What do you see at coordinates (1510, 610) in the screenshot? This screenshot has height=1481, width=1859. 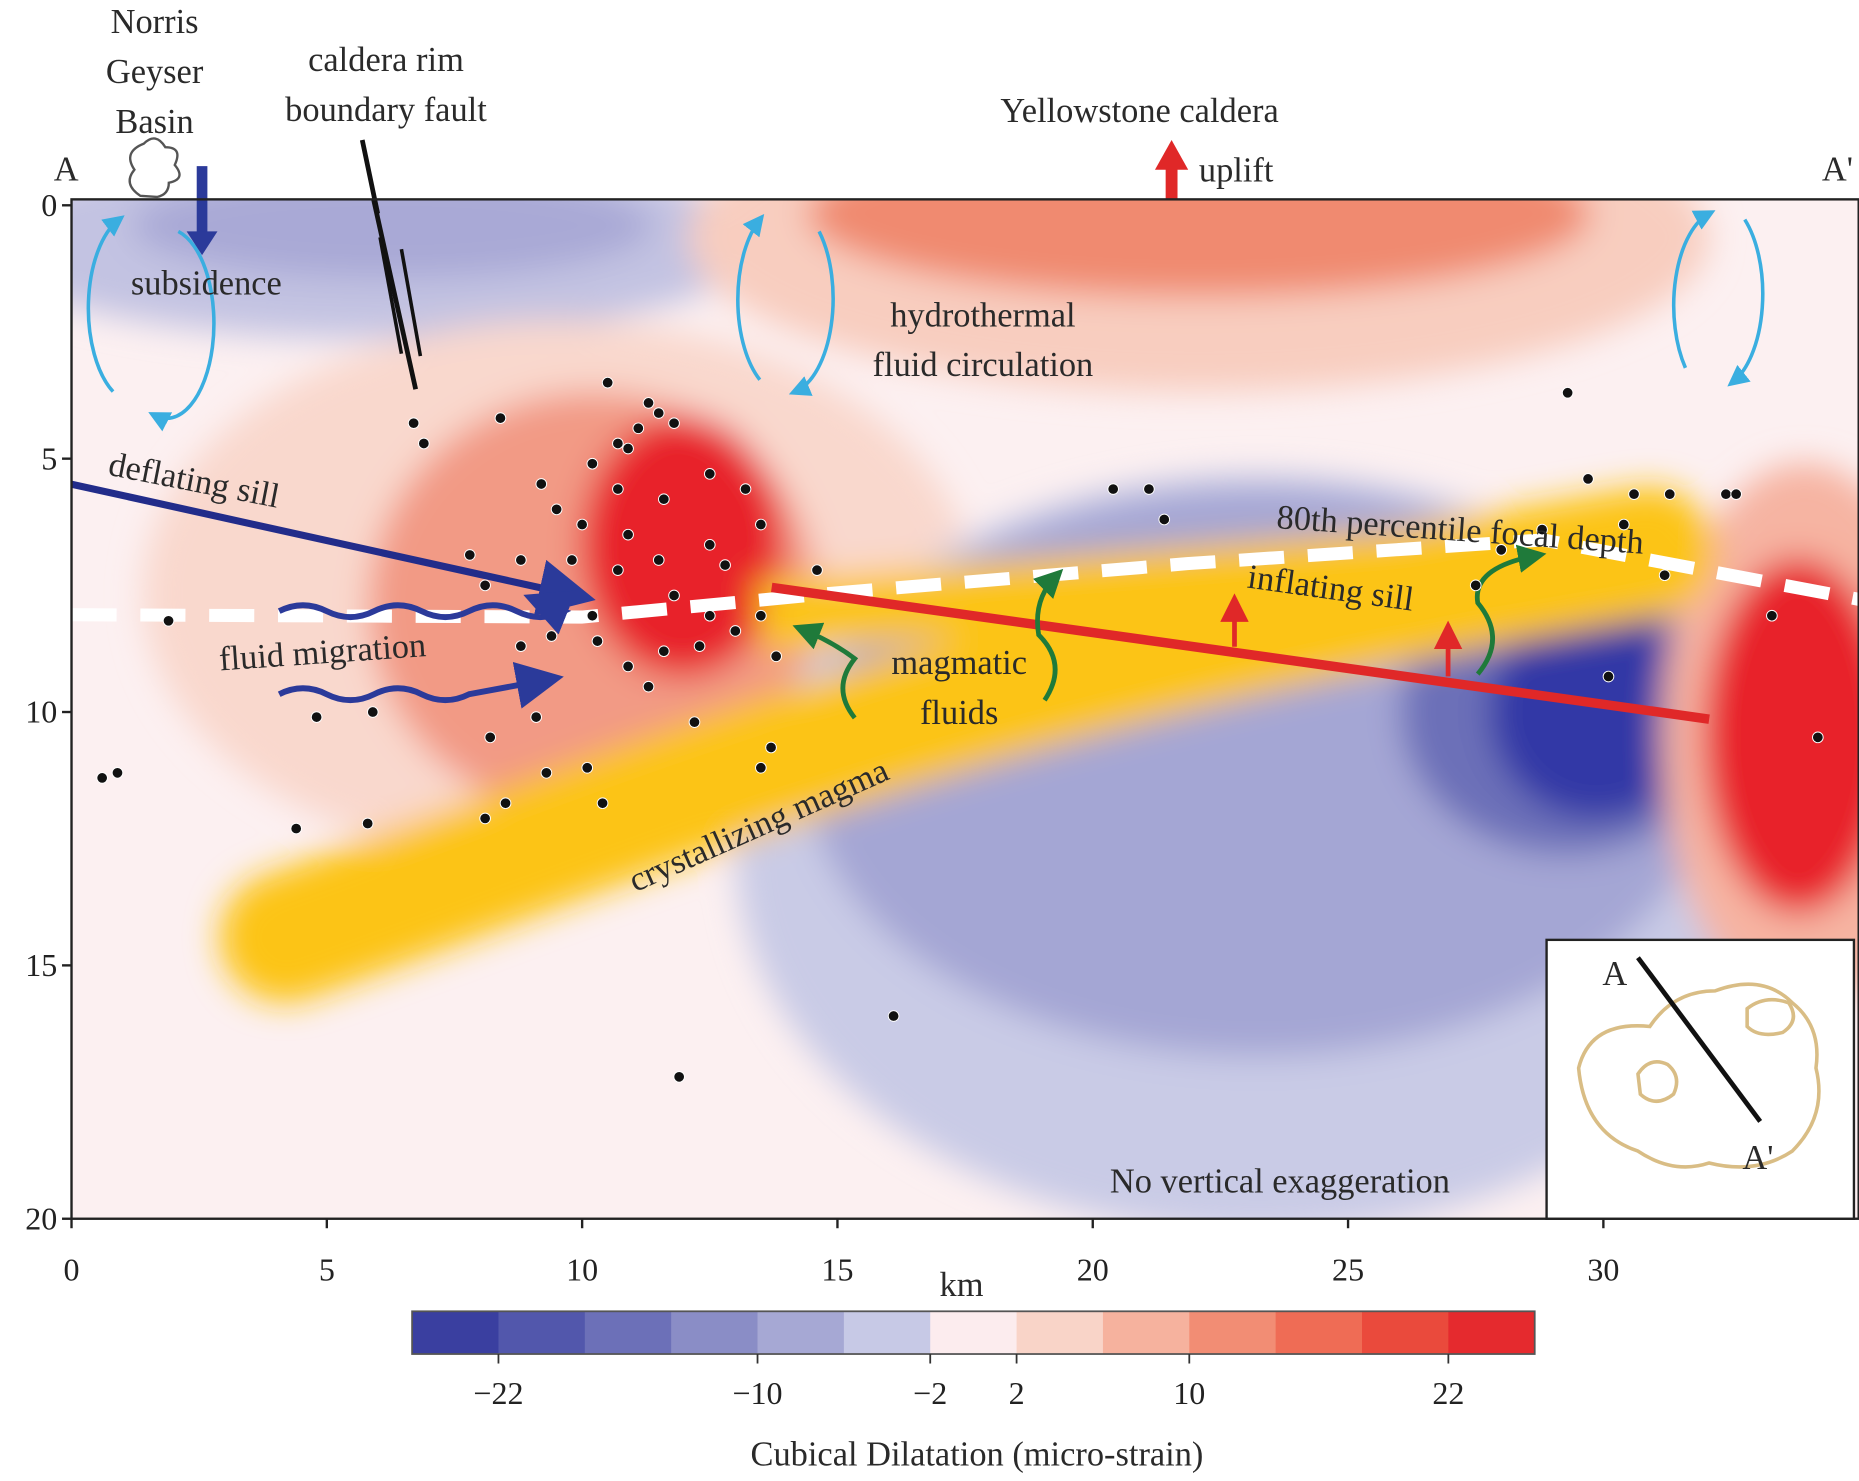 I see `fluid-arrow` at bounding box center [1510, 610].